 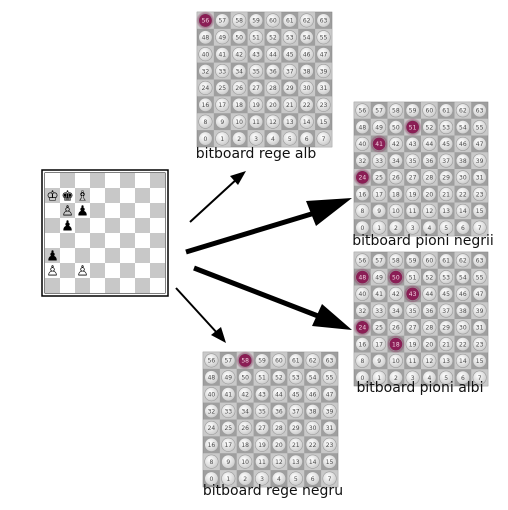 What do you see at coordinates (296, 394) in the screenshot?
I see `bitboard-square-index: 45` at bounding box center [296, 394].